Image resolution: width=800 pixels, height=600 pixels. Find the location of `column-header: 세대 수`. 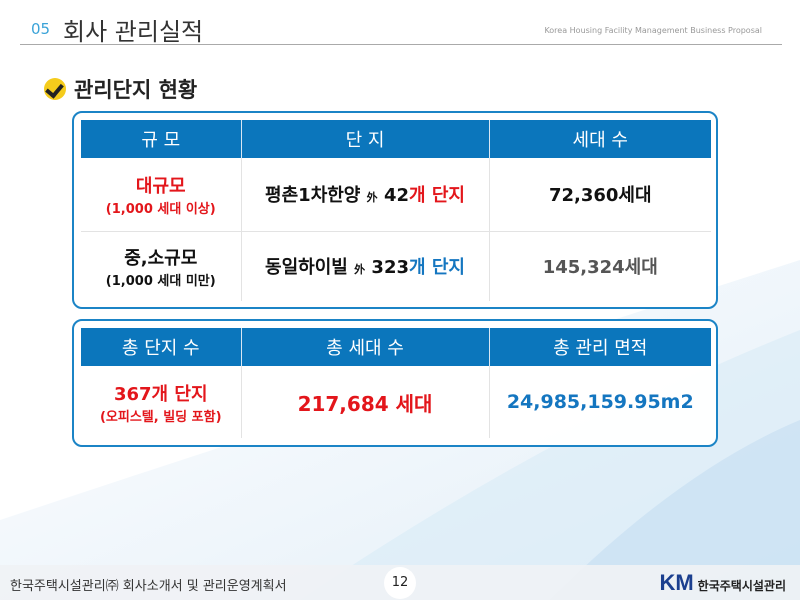

column-header: 세대 수 is located at coordinates (600, 139).